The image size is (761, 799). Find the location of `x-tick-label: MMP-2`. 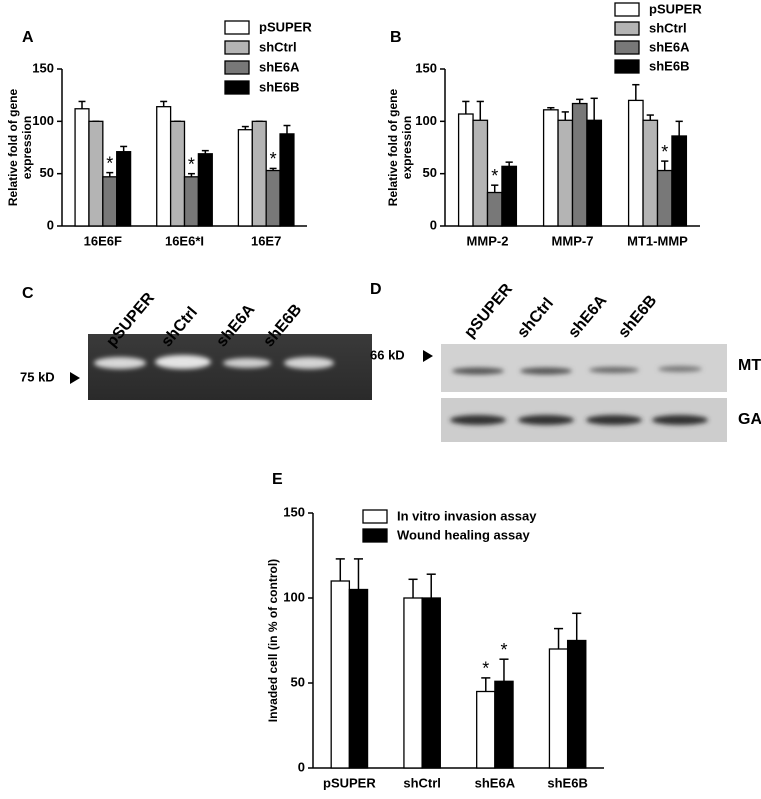

x-tick-label: MMP-2 is located at coordinates (488, 240).